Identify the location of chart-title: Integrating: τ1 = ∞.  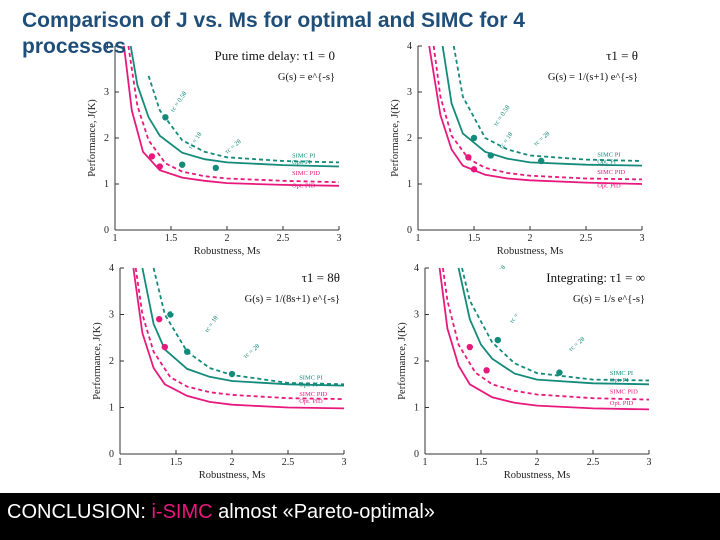
(595, 277).